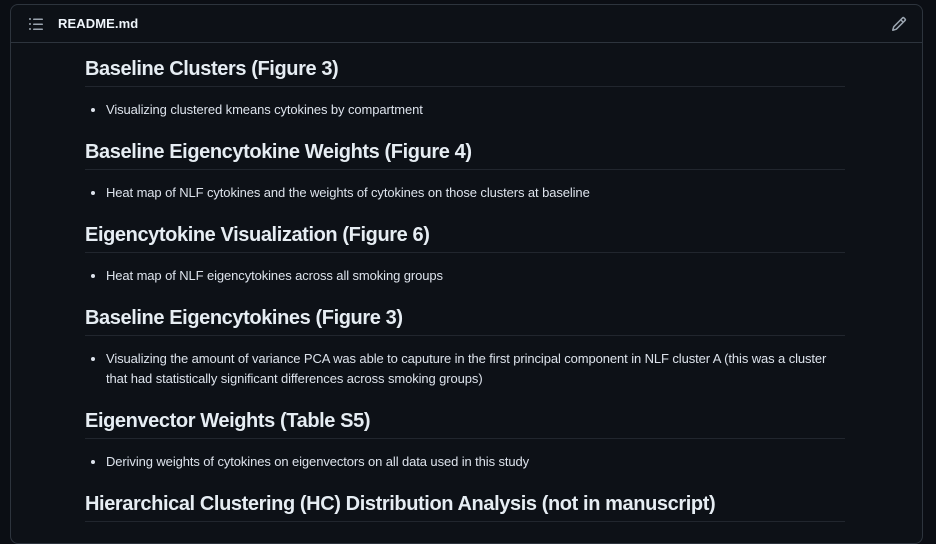  Describe the element at coordinates (98, 23) in the screenshot. I see `readme-filename: README.md` at that location.